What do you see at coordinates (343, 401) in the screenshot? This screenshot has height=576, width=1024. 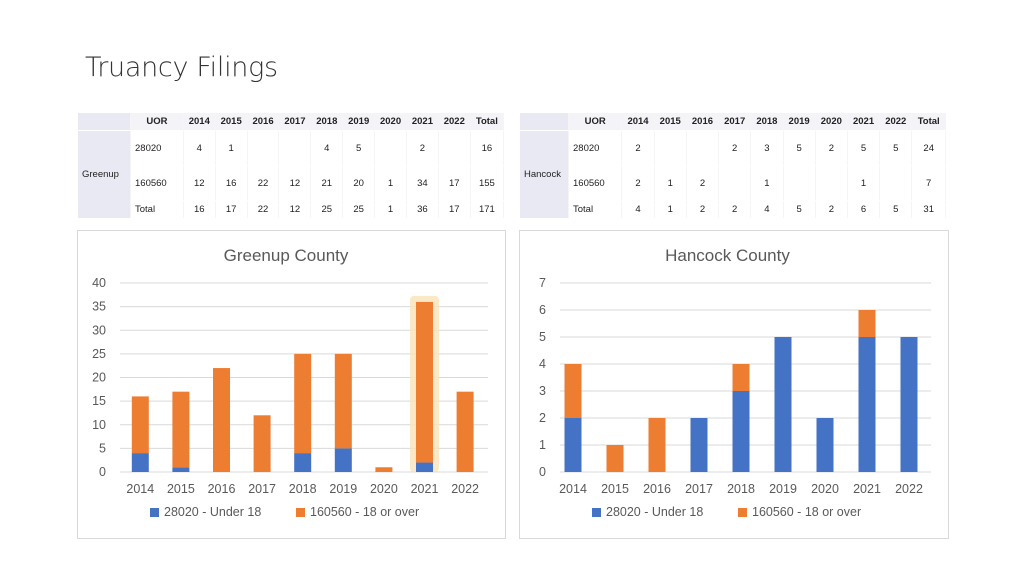 I see `bar-over18-2019` at bounding box center [343, 401].